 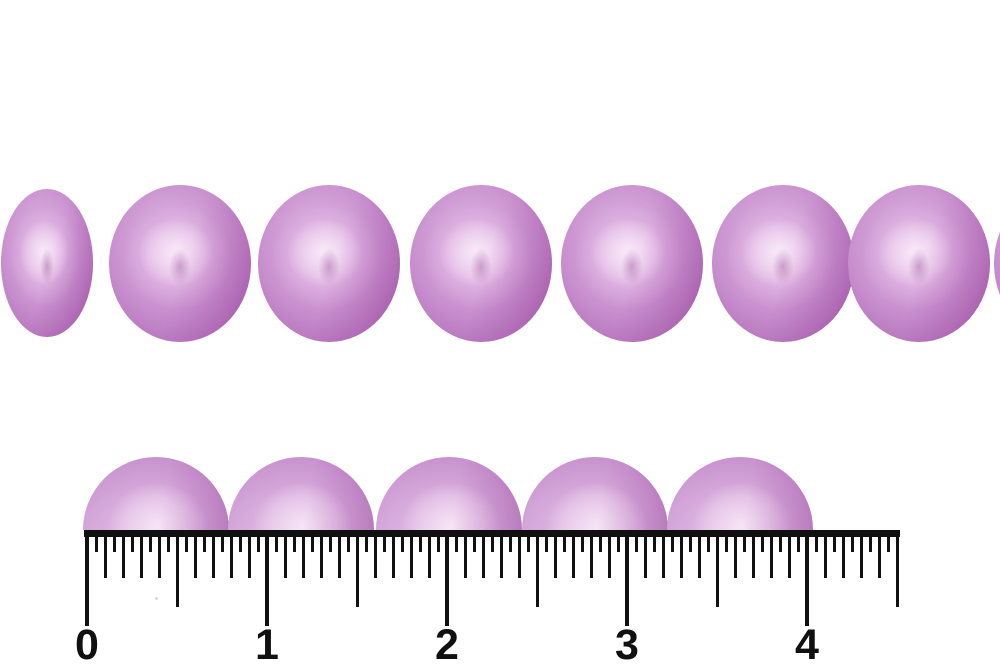 What do you see at coordinates (267, 643) in the screenshot?
I see `ruler-number-1: 1` at bounding box center [267, 643].